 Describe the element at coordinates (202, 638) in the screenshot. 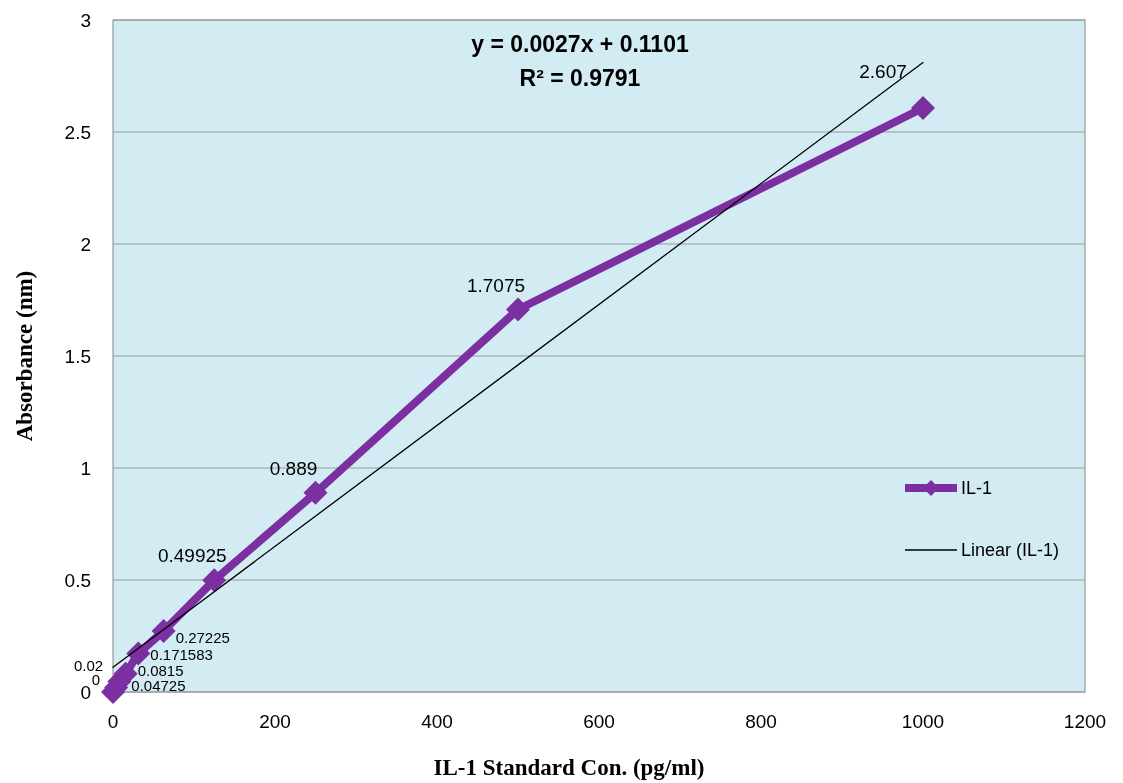

I see `data-label: 0.27225` at that location.